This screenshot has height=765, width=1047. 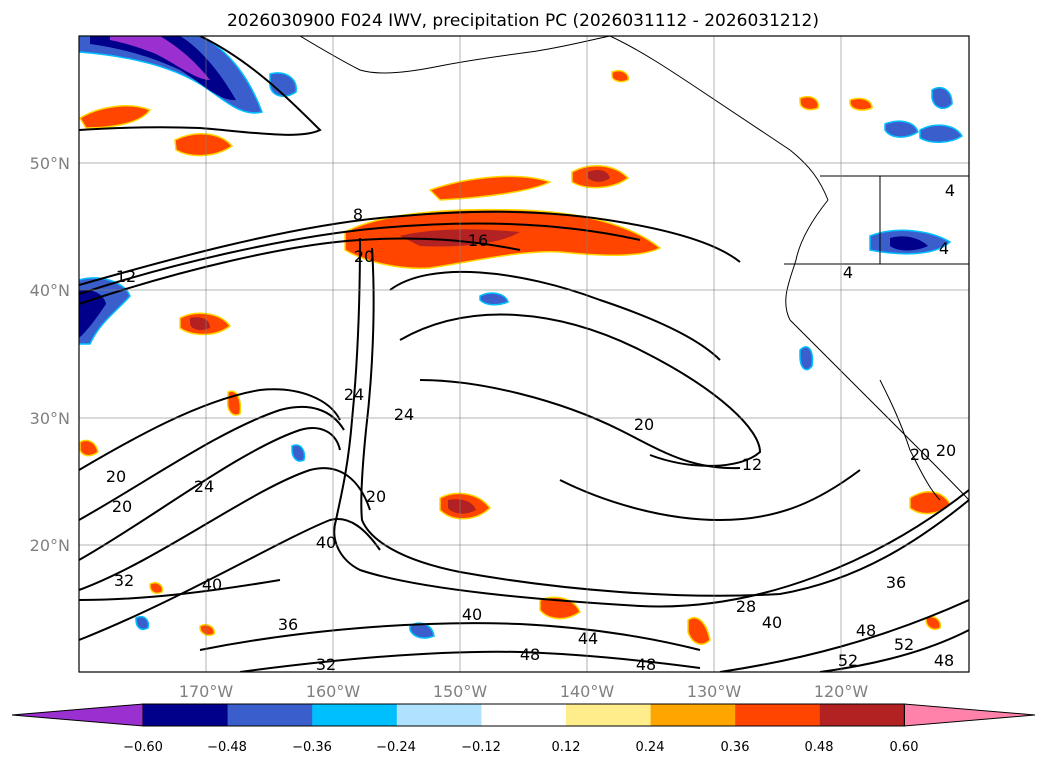 I want to click on colorbar, so click(x=523, y=715).